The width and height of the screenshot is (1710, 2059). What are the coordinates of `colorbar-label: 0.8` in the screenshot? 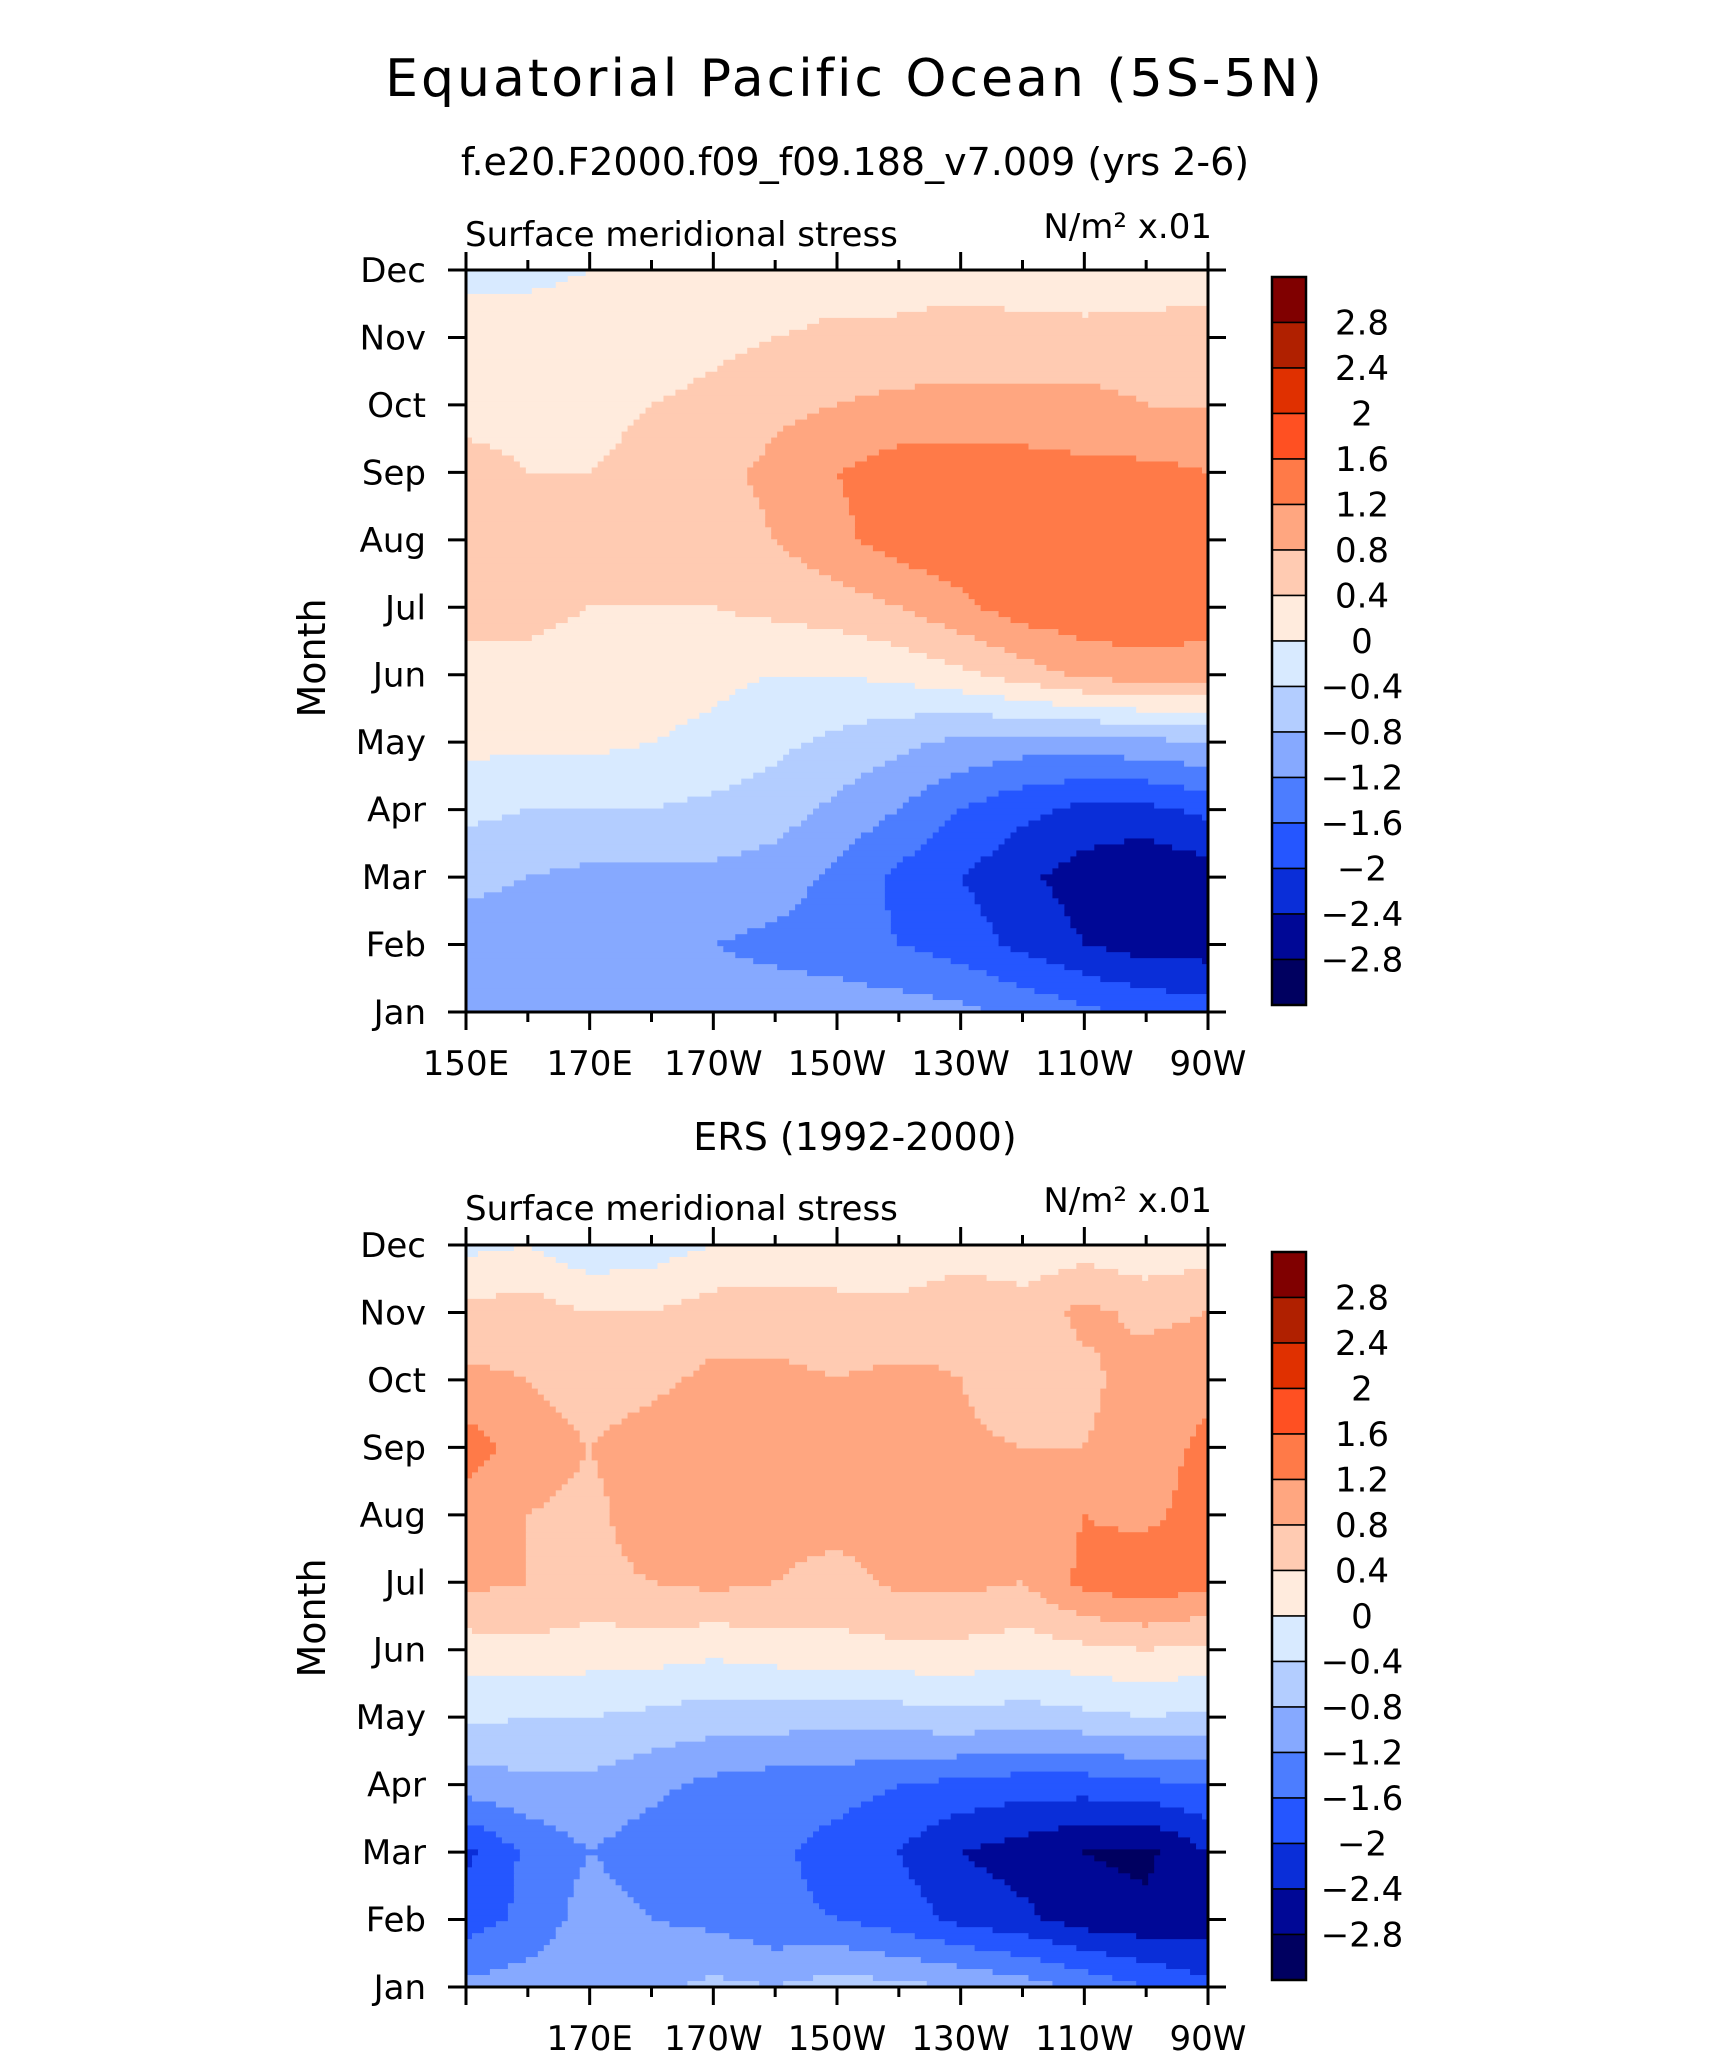 It's located at (1362, 1526).